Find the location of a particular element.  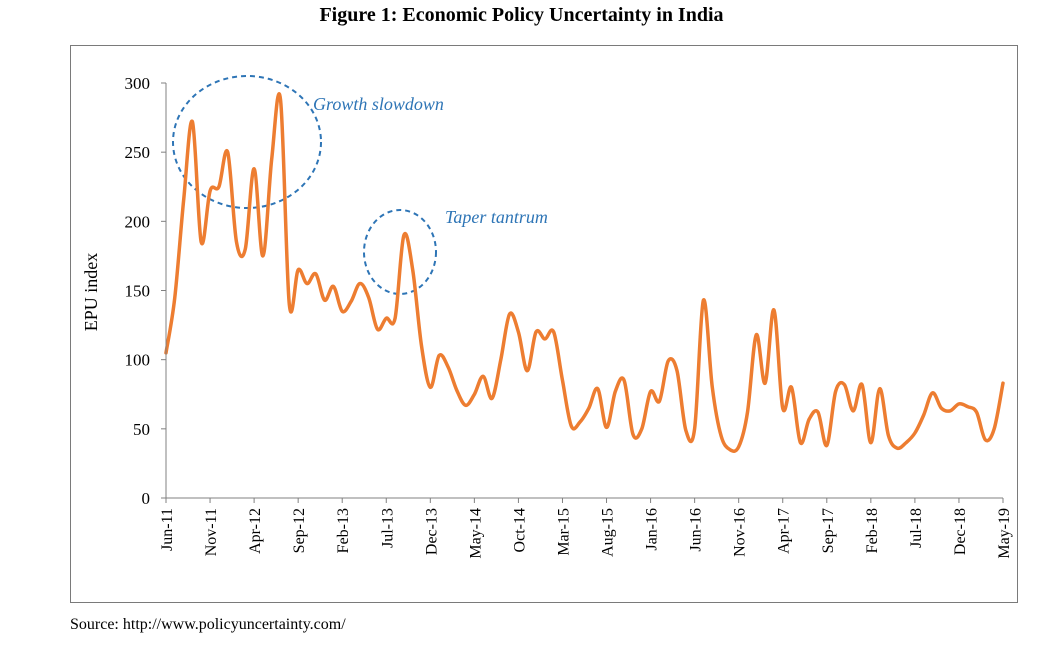

x-tick-label: Jun-11 is located at coordinates (167, 529).